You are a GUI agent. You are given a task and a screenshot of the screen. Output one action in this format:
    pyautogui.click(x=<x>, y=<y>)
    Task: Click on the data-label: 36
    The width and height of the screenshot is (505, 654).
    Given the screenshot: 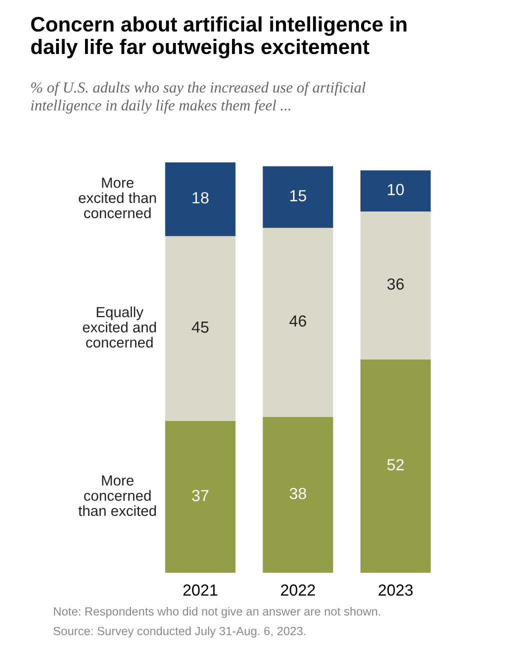 What is the action you would take?
    pyautogui.click(x=395, y=284)
    